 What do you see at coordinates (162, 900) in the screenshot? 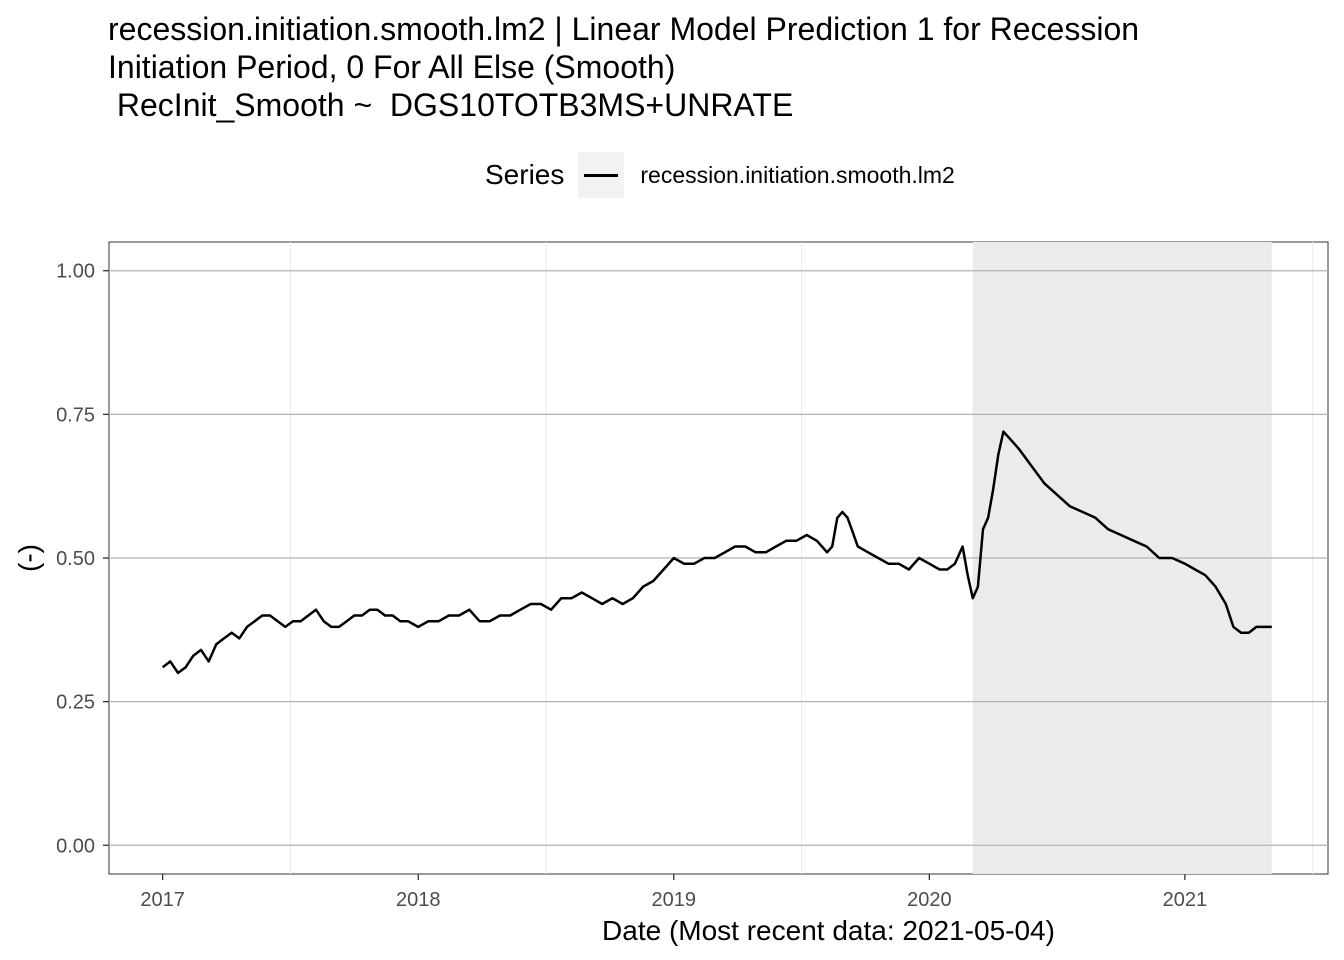
I see `x-tick-label: 2017` at bounding box center [162, 900].